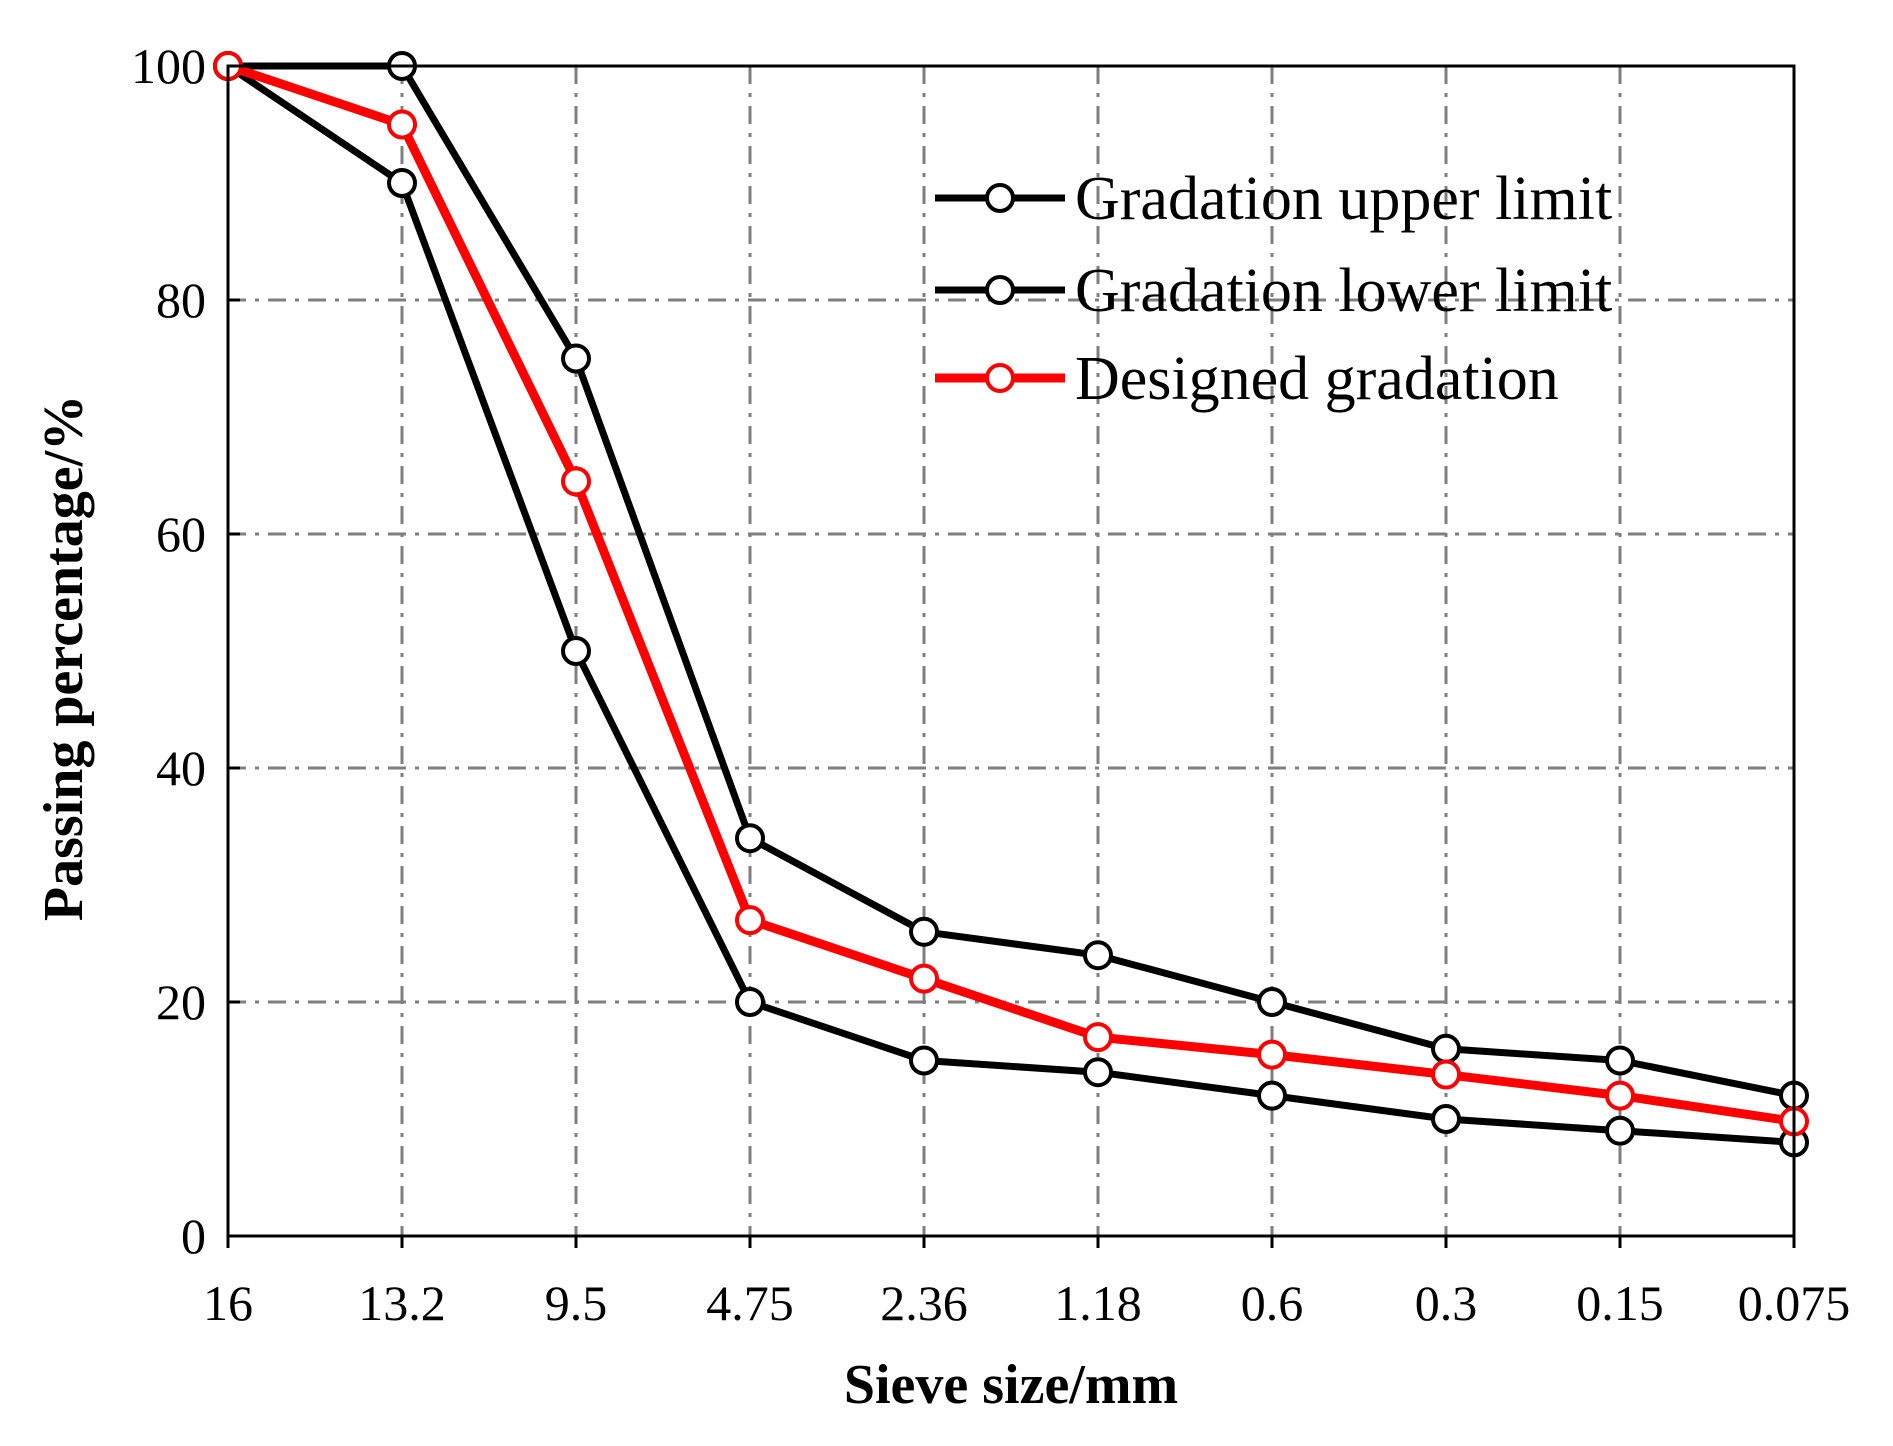  What do you see at coordinates (181, 300) in the screenshot?
I see `y-tick-label: 80` at bounding box center [181, 300].